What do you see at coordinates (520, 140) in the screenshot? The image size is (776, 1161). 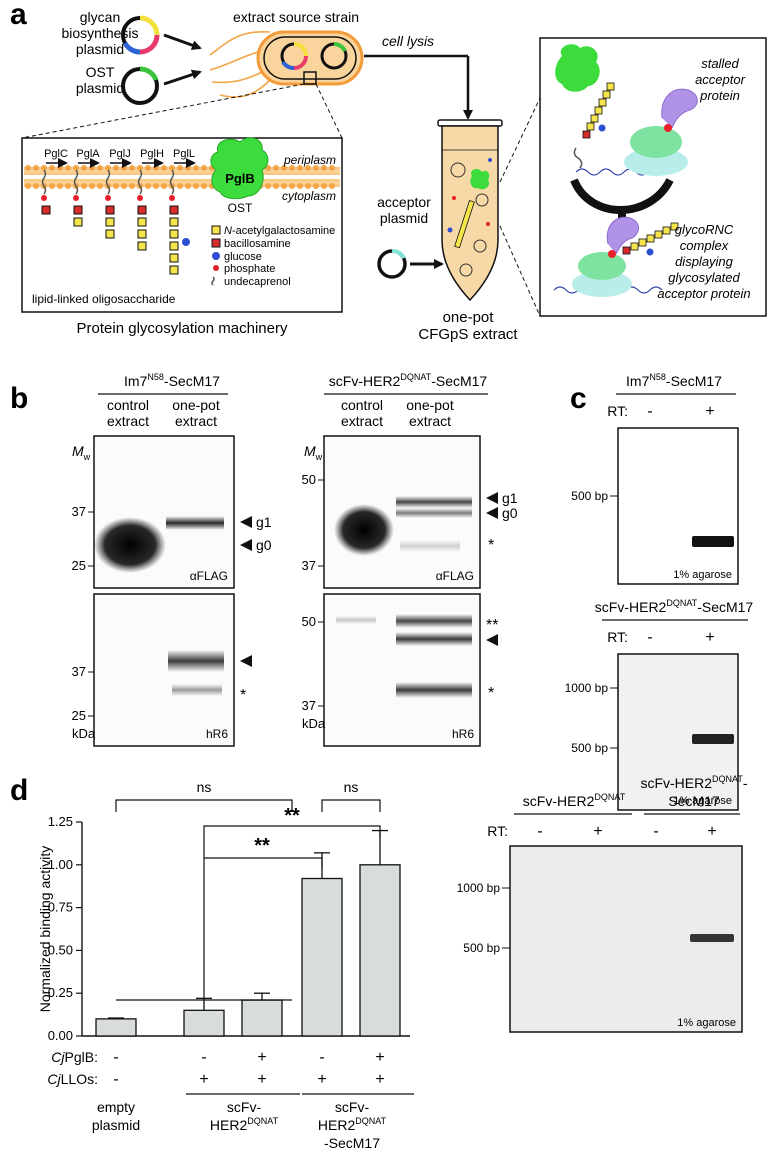 I see `zoom-line-right-top` at bounding box center [520, 140].